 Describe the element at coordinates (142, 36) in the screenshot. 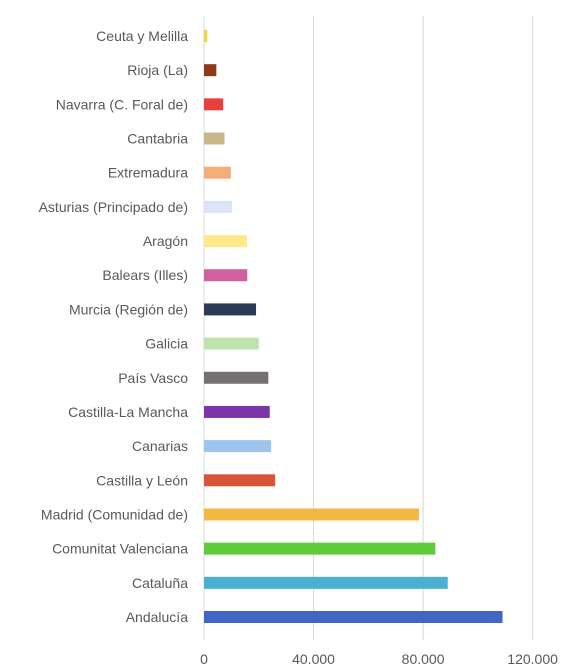

I see `category-label: Ceuta y Melilla` at that location.